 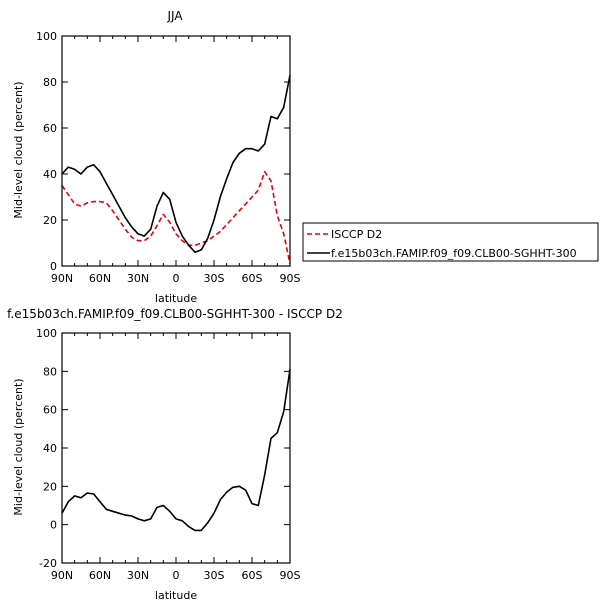 I want to click on bottom-y-tick-label: 0, so click(x=53, y=525).